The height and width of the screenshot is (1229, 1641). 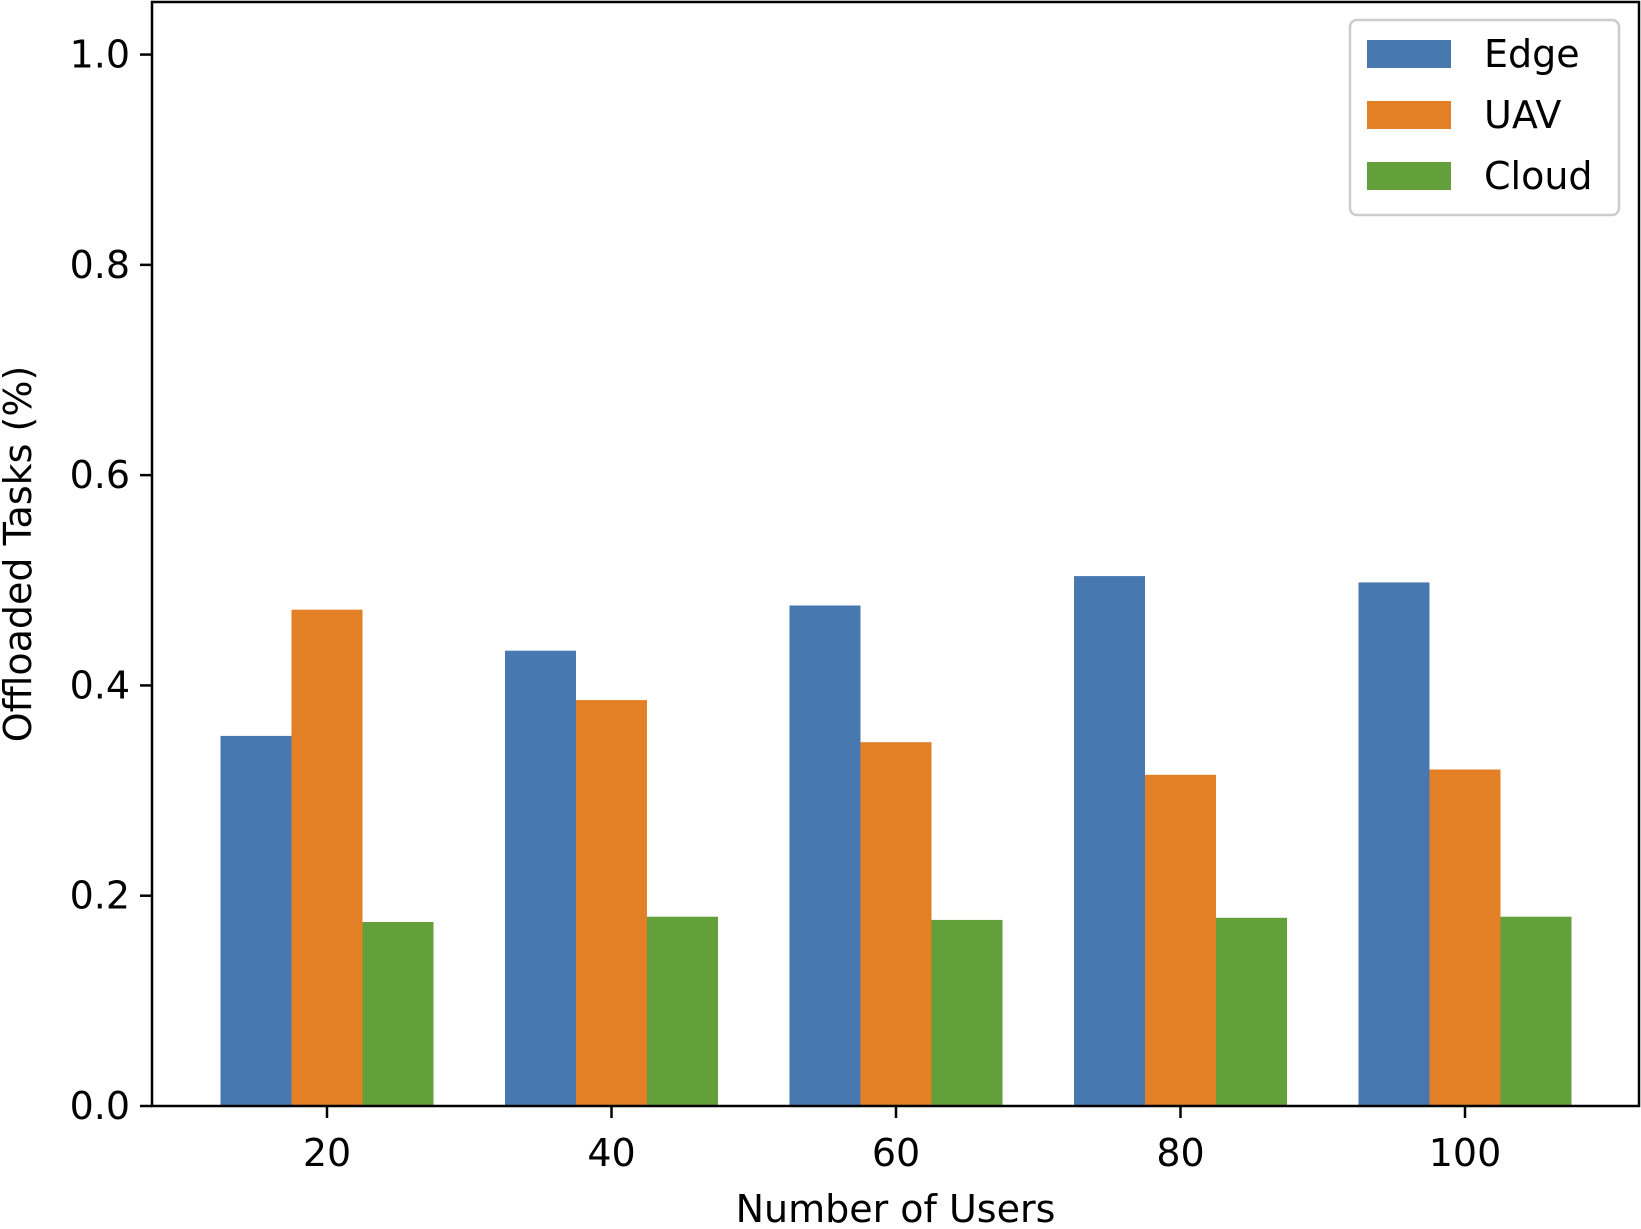 What do you see at coordinates (1180, 1153) in the screenshot?
I see `x-tick-label: 80` at bounding box center [1180, 1153].